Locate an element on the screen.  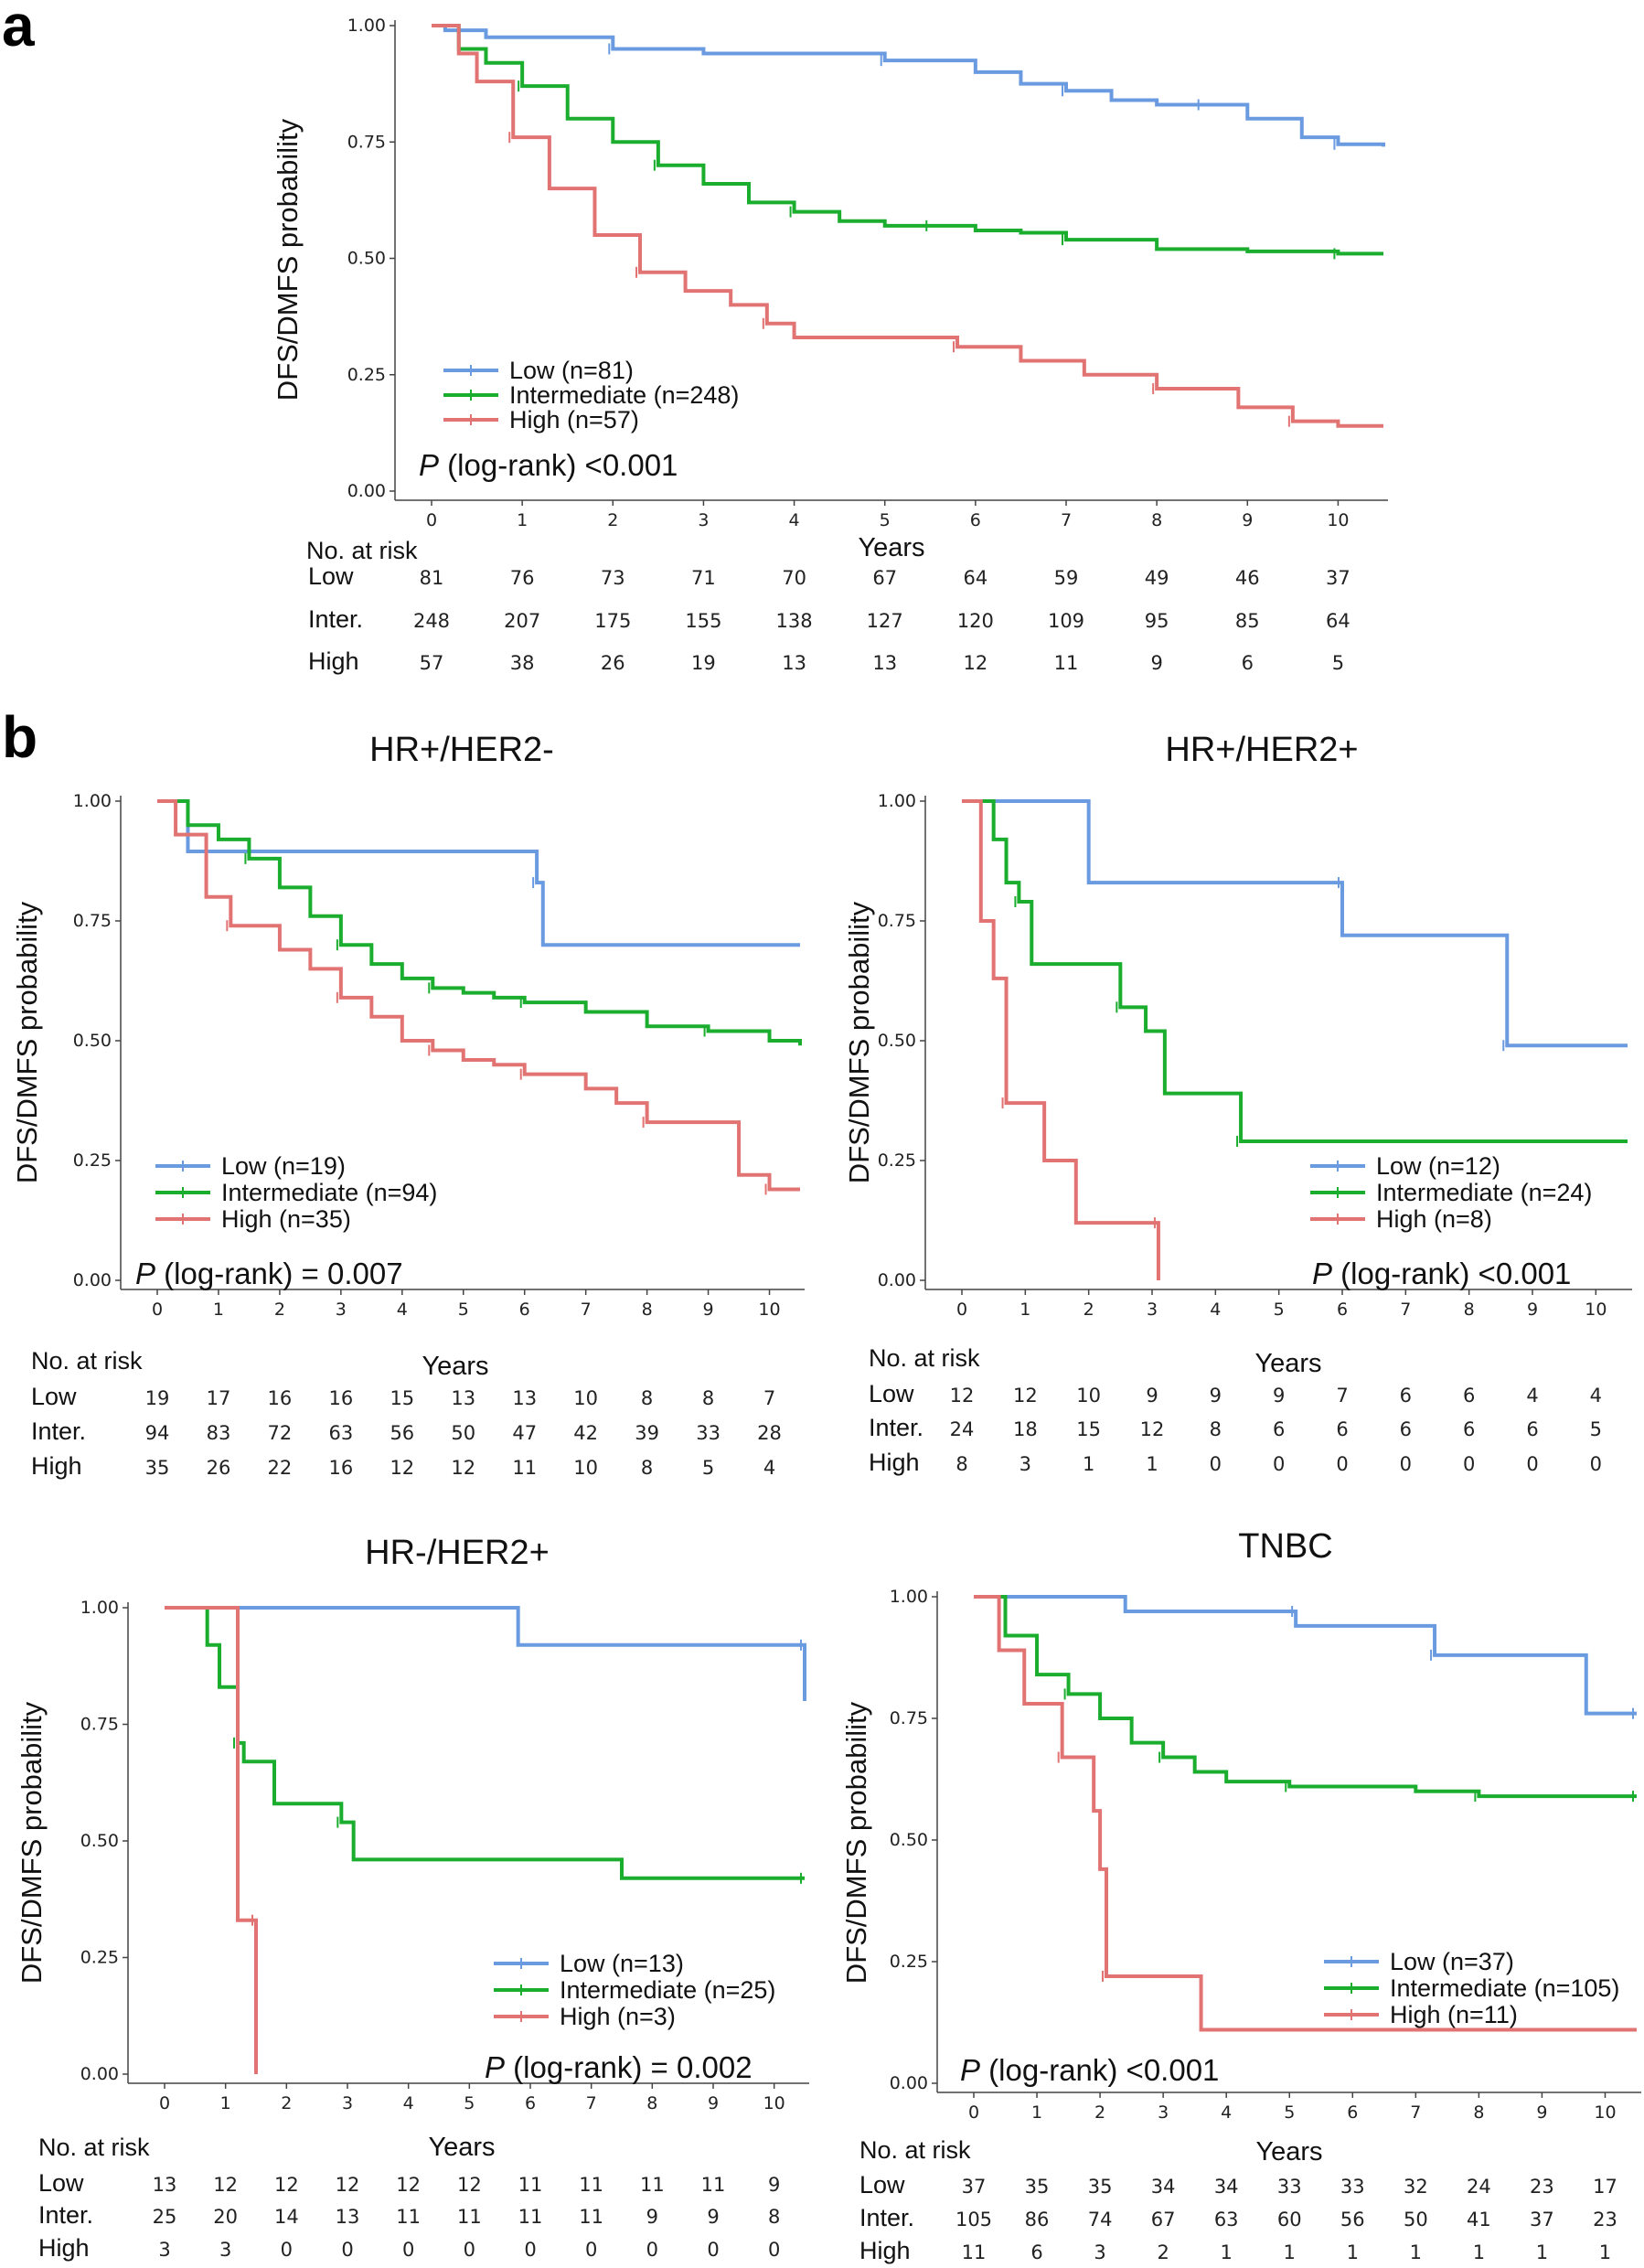
risk-value: 50 is located at coordinates (1416, 2220).